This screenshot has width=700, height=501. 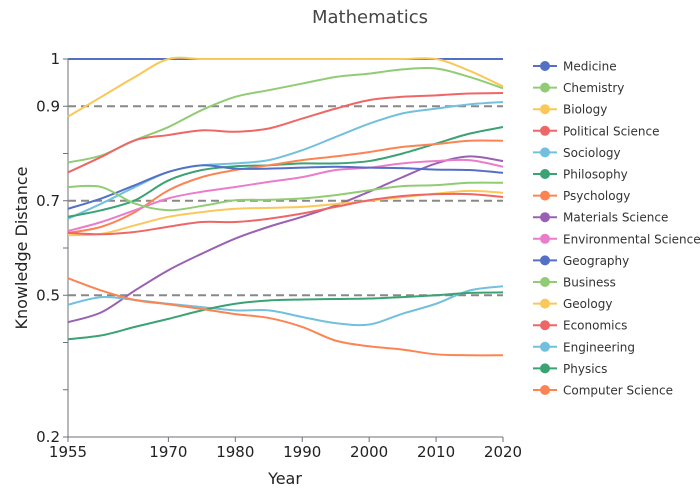 What do you see at coordinates (48, 295) in the screenshot?
I see `y-tick-label: 0.5` at bounding box center [48, 295].